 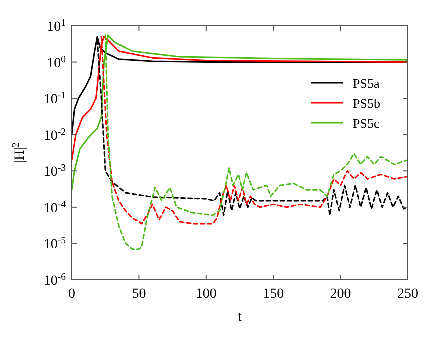 I want to click on y-tick-label: 10$^{-6}$, so click(x=55, y=280).